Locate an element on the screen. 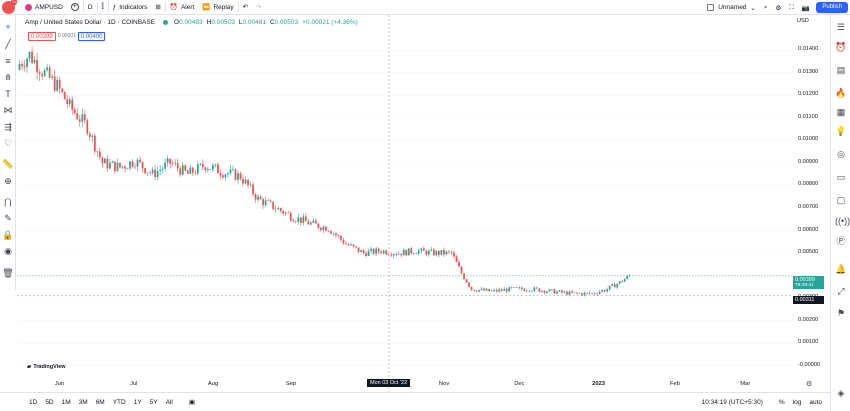  chats-icon: ▭ is located at coordinates (841, 177).